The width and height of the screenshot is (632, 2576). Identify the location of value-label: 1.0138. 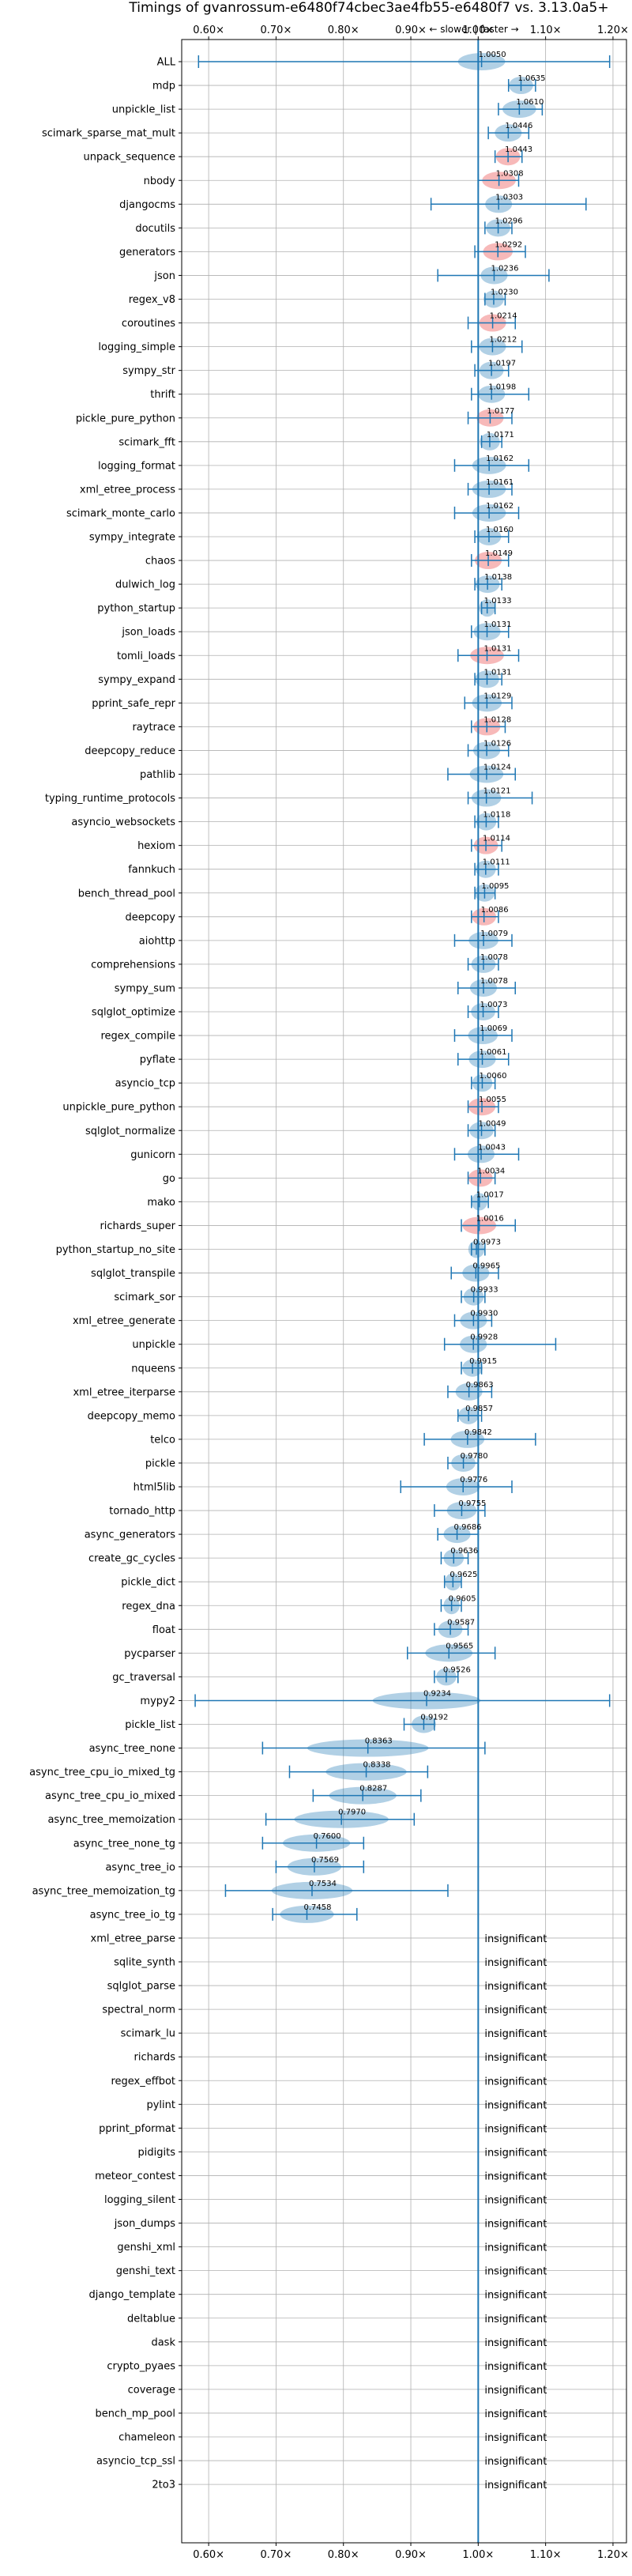
(498, 578).